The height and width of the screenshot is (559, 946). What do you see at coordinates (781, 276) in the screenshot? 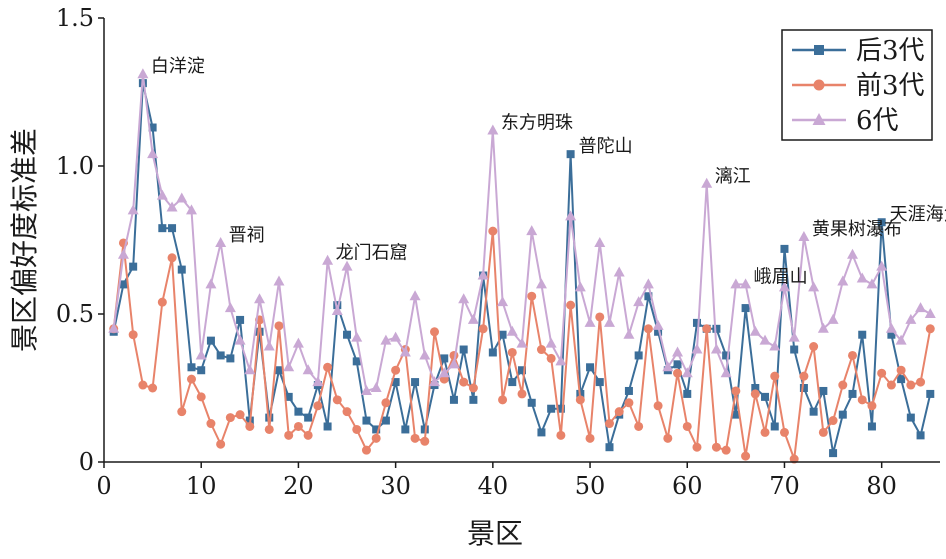
I see `annotation-7: 峨眉山` at bounding box center [781, 276].